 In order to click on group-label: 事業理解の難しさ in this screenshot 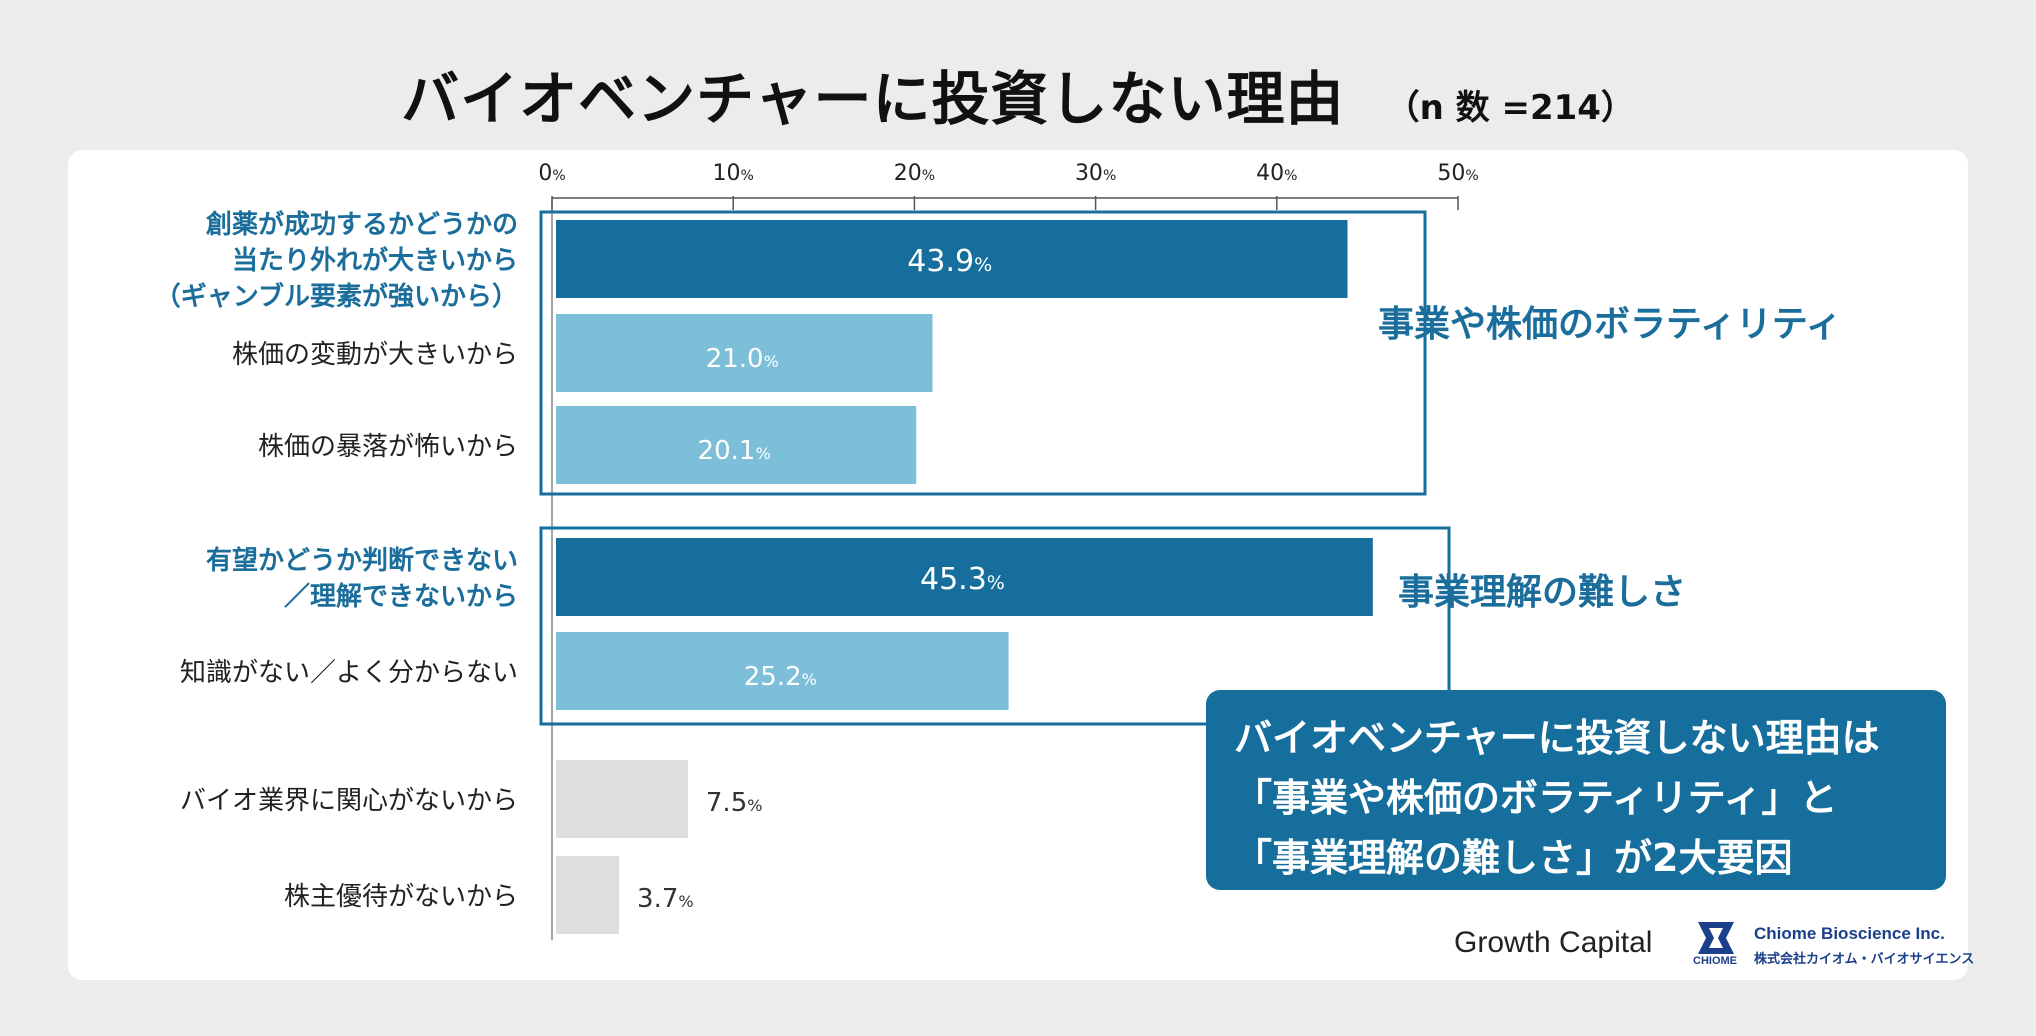, I will do `click(1542, 592)`.